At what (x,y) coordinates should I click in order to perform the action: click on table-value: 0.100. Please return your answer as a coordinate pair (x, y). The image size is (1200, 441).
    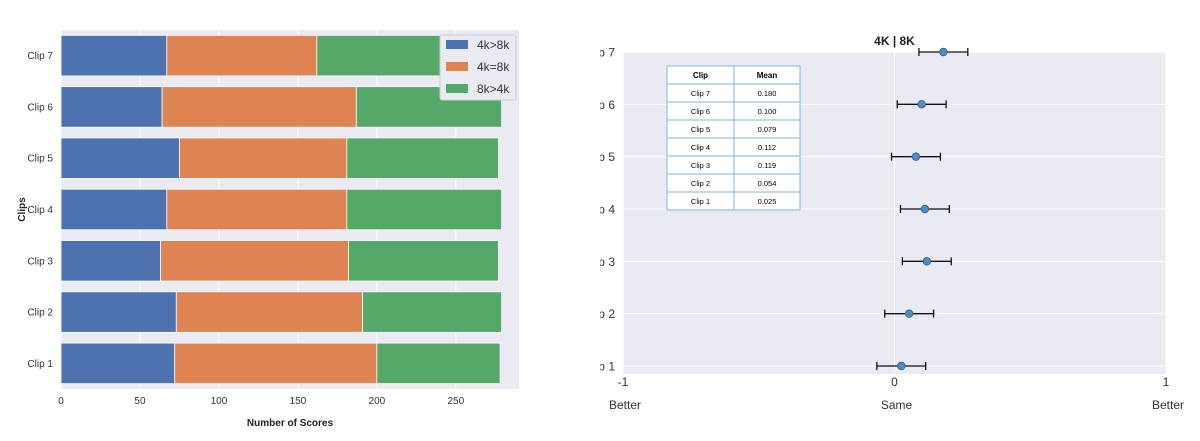
    Looking at the image, I should click on (767, 111).